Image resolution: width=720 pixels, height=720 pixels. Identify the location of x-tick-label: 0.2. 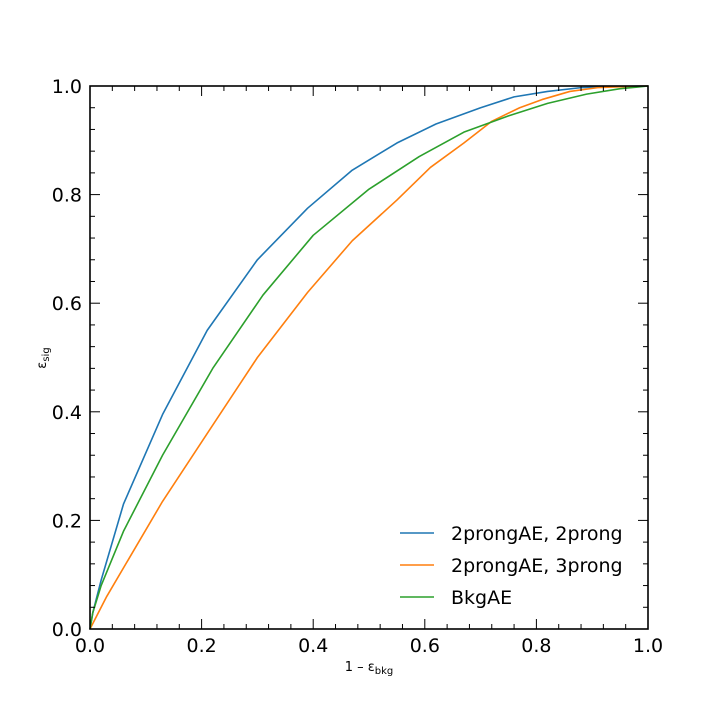
(201, 646).